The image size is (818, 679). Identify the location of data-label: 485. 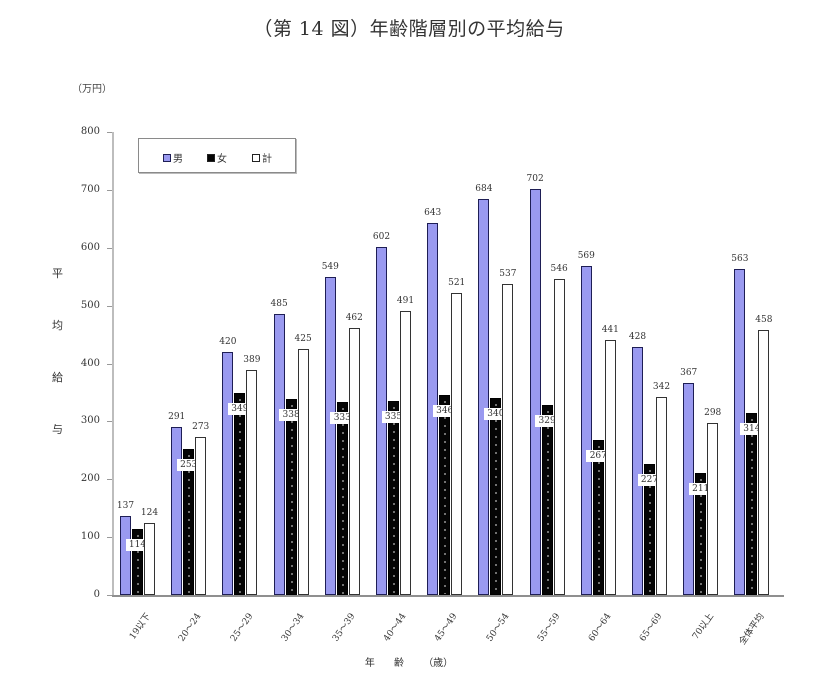
(279, 304).